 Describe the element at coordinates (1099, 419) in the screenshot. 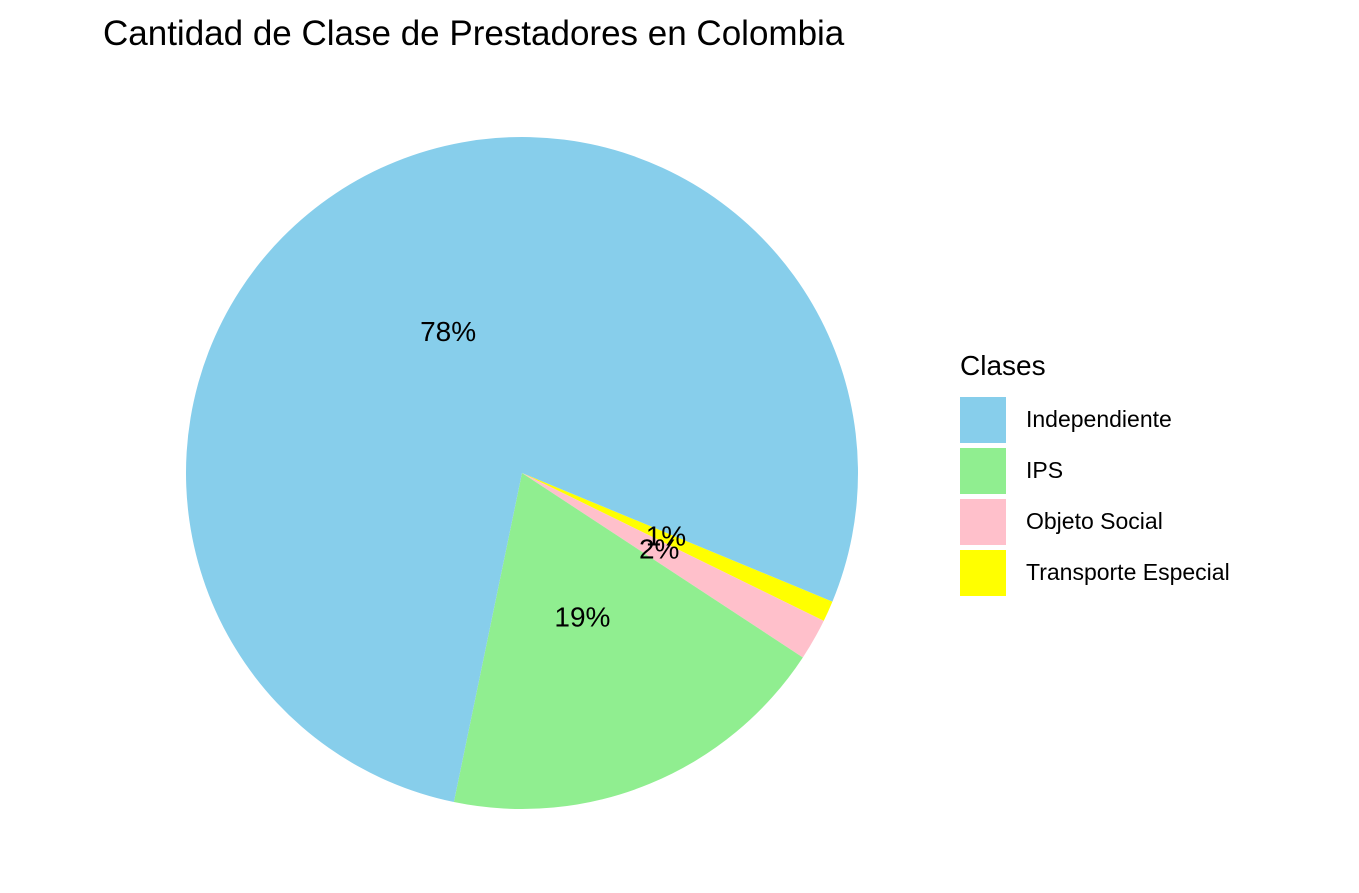

I see `legend-label: Independiente` at that location.